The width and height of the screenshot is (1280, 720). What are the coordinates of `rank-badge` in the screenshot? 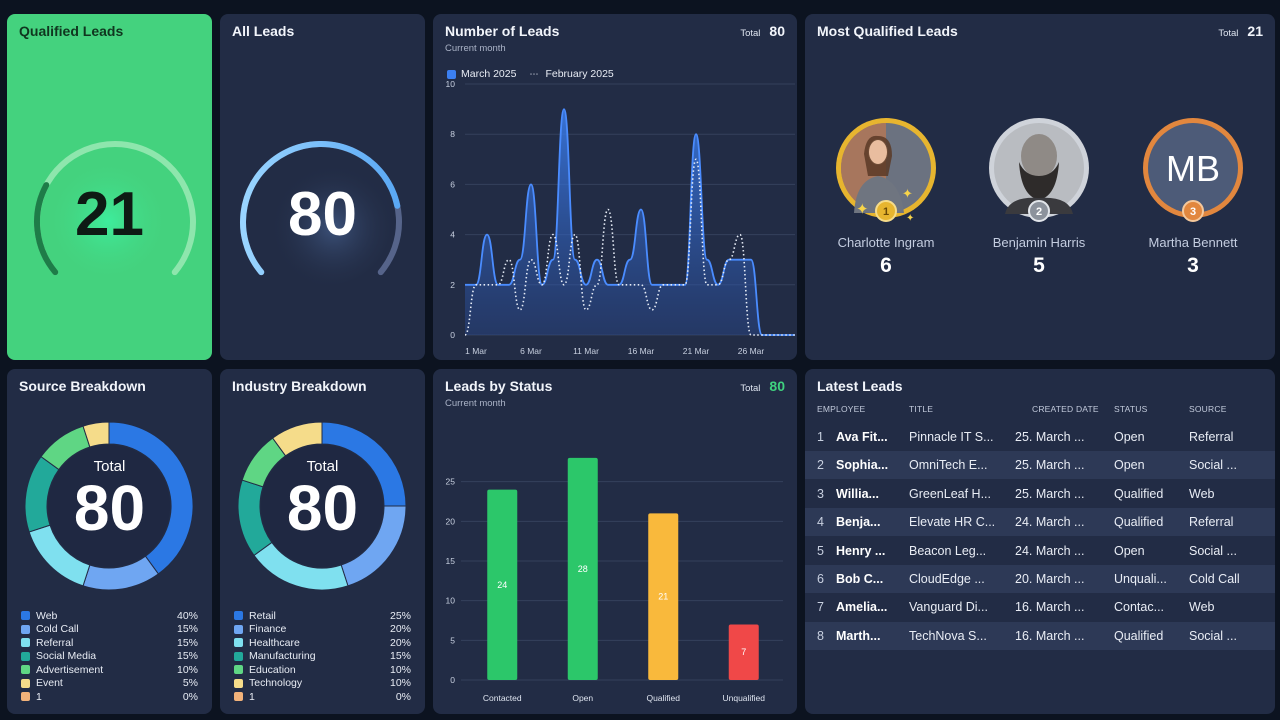 It's located at (1193, 211).